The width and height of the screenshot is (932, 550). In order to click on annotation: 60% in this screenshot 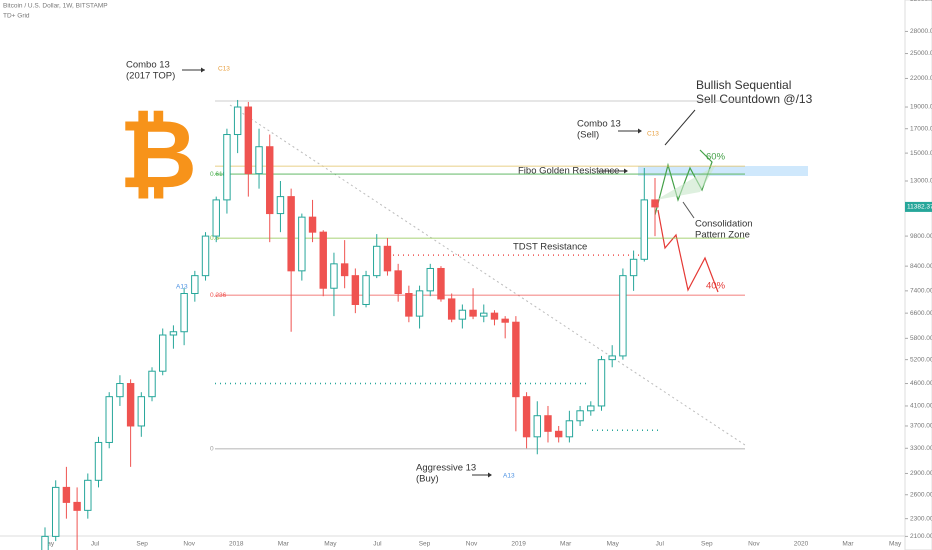, I will do `click(716, 157)`.